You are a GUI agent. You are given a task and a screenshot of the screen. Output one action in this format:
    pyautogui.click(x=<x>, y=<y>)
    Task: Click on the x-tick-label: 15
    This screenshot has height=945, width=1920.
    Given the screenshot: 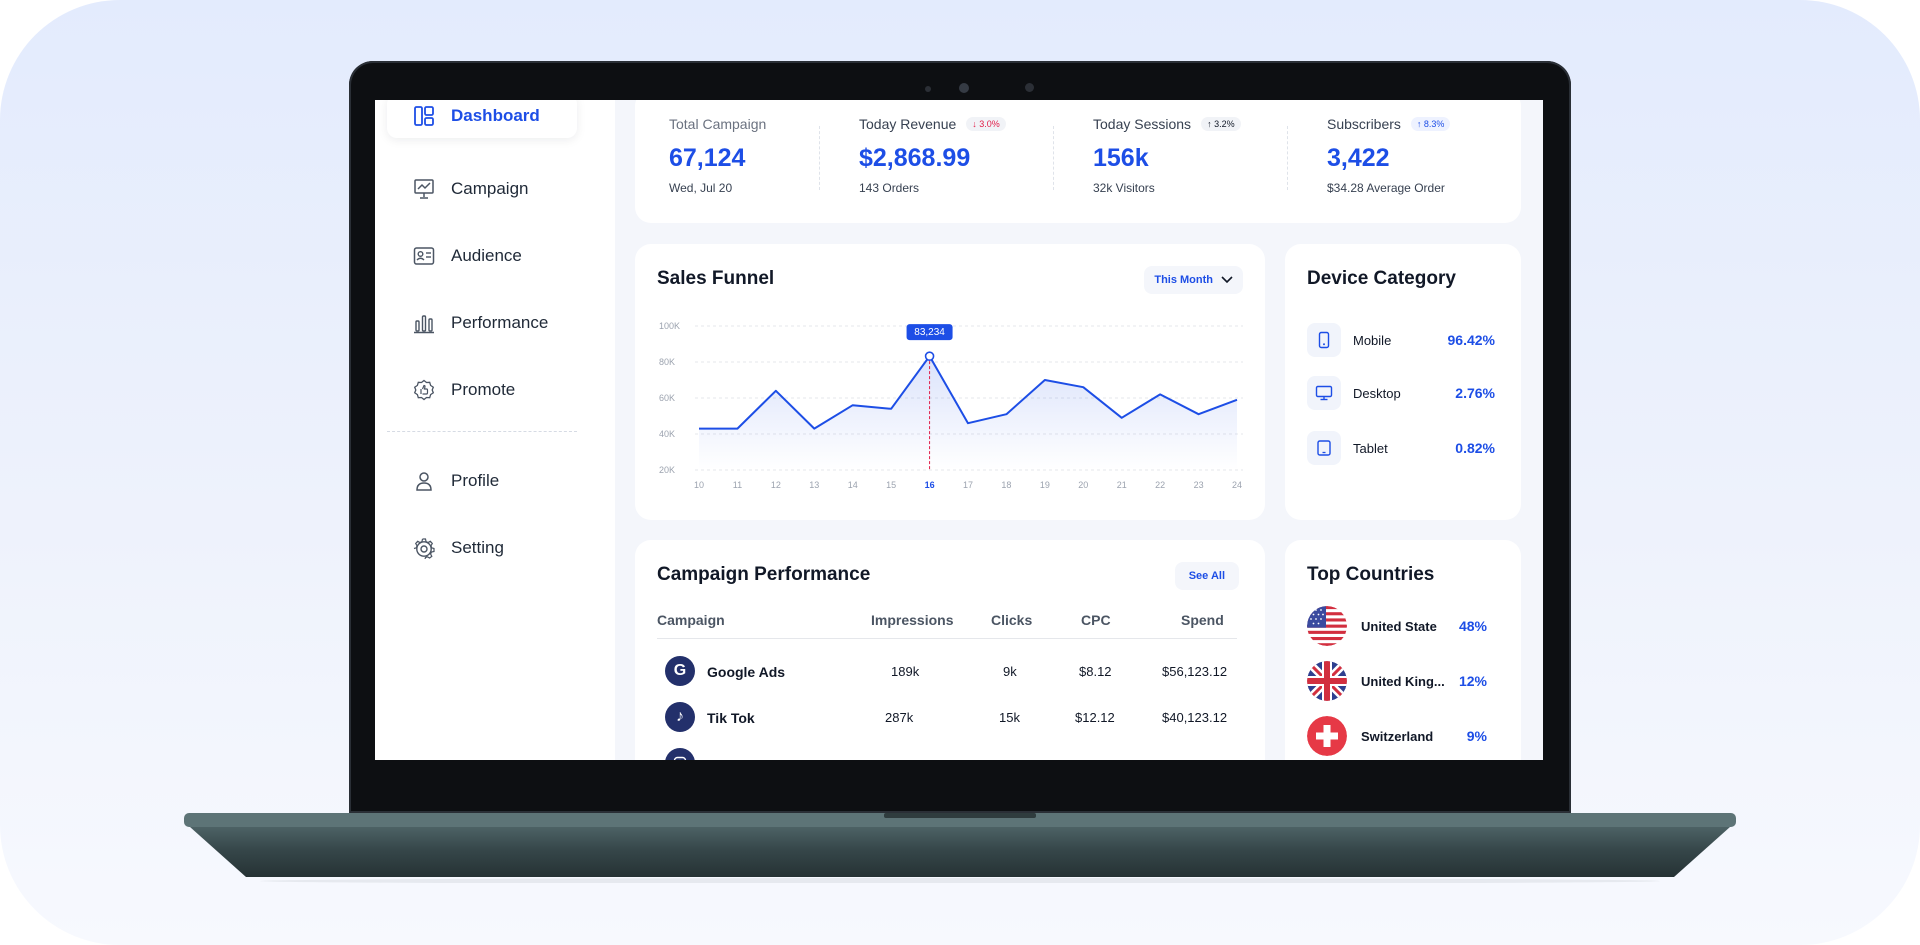 What is the action you would take?
    pyautogui.click(x=891, y=485)
    